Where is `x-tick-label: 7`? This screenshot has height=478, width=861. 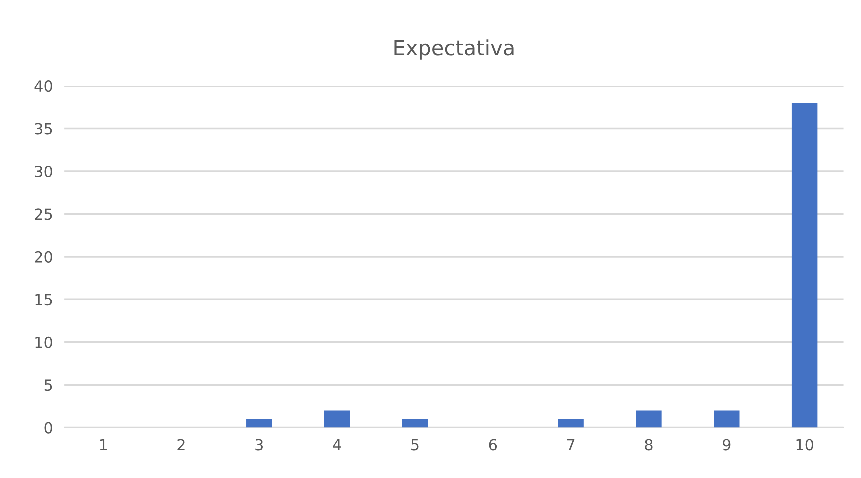 x-tick-label: 7 is located at coordinates (571, 445).